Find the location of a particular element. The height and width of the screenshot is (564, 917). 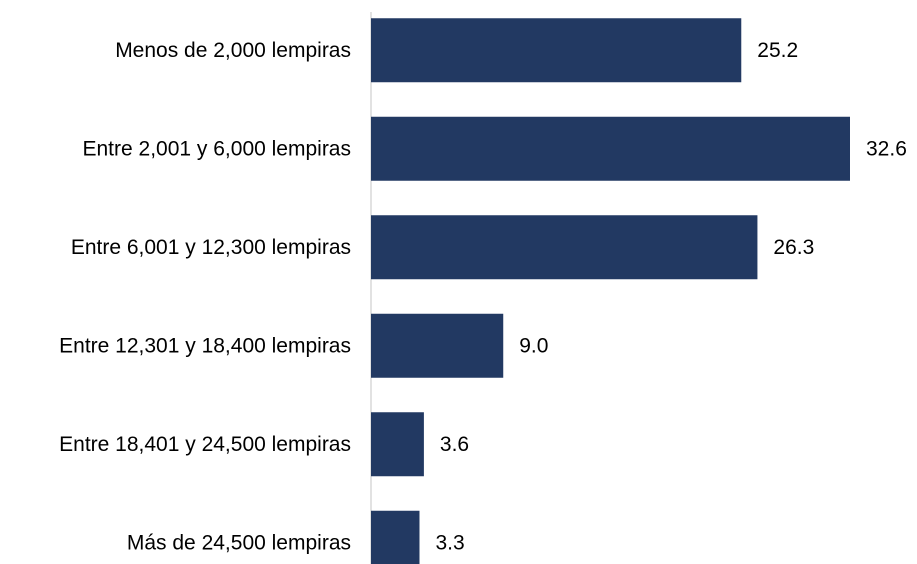

category-label-2: Entre 6,001 y 12,300 lempiras is located at coordinates (211, 247).